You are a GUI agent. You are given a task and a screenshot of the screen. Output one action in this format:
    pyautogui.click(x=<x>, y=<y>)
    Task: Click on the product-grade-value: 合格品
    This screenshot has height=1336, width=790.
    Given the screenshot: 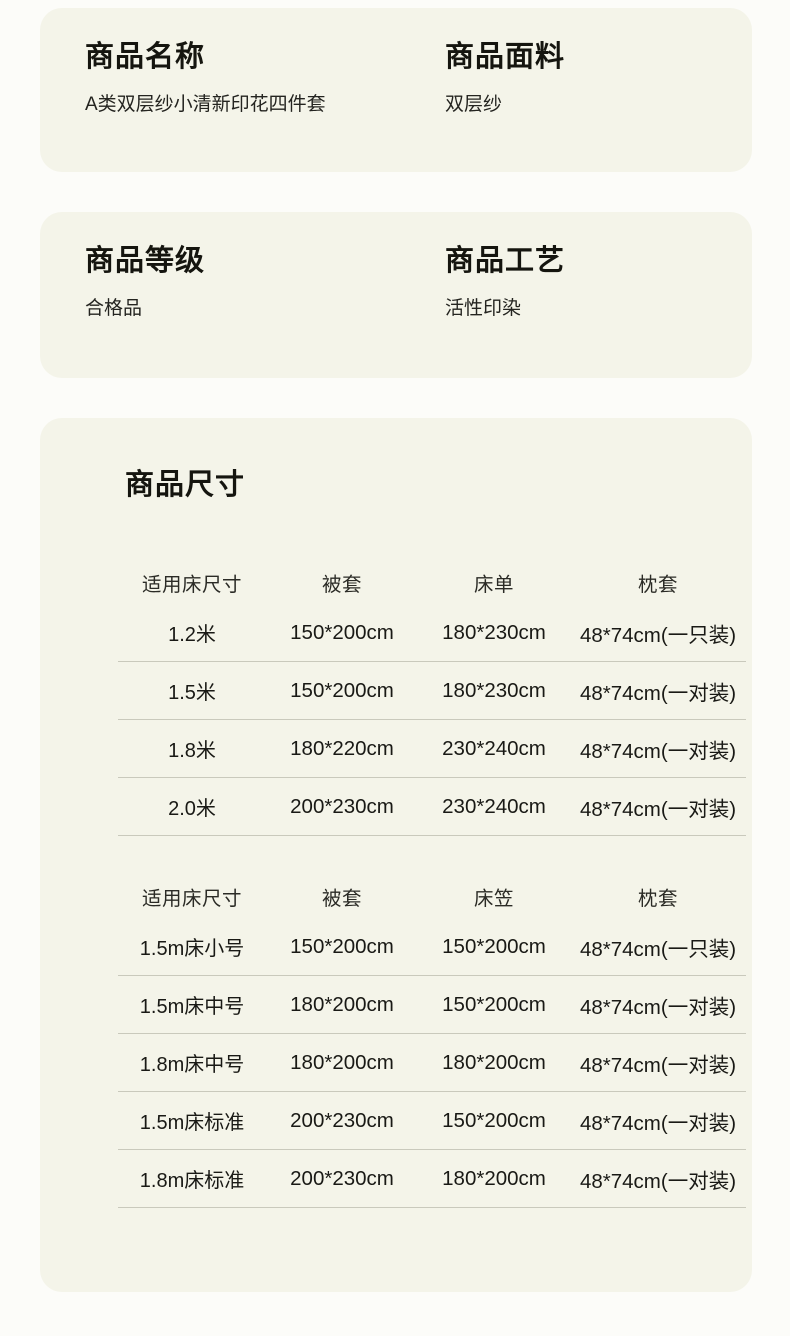 What is the action you would take?
    pyautogui.click(x=114, y=308)
    